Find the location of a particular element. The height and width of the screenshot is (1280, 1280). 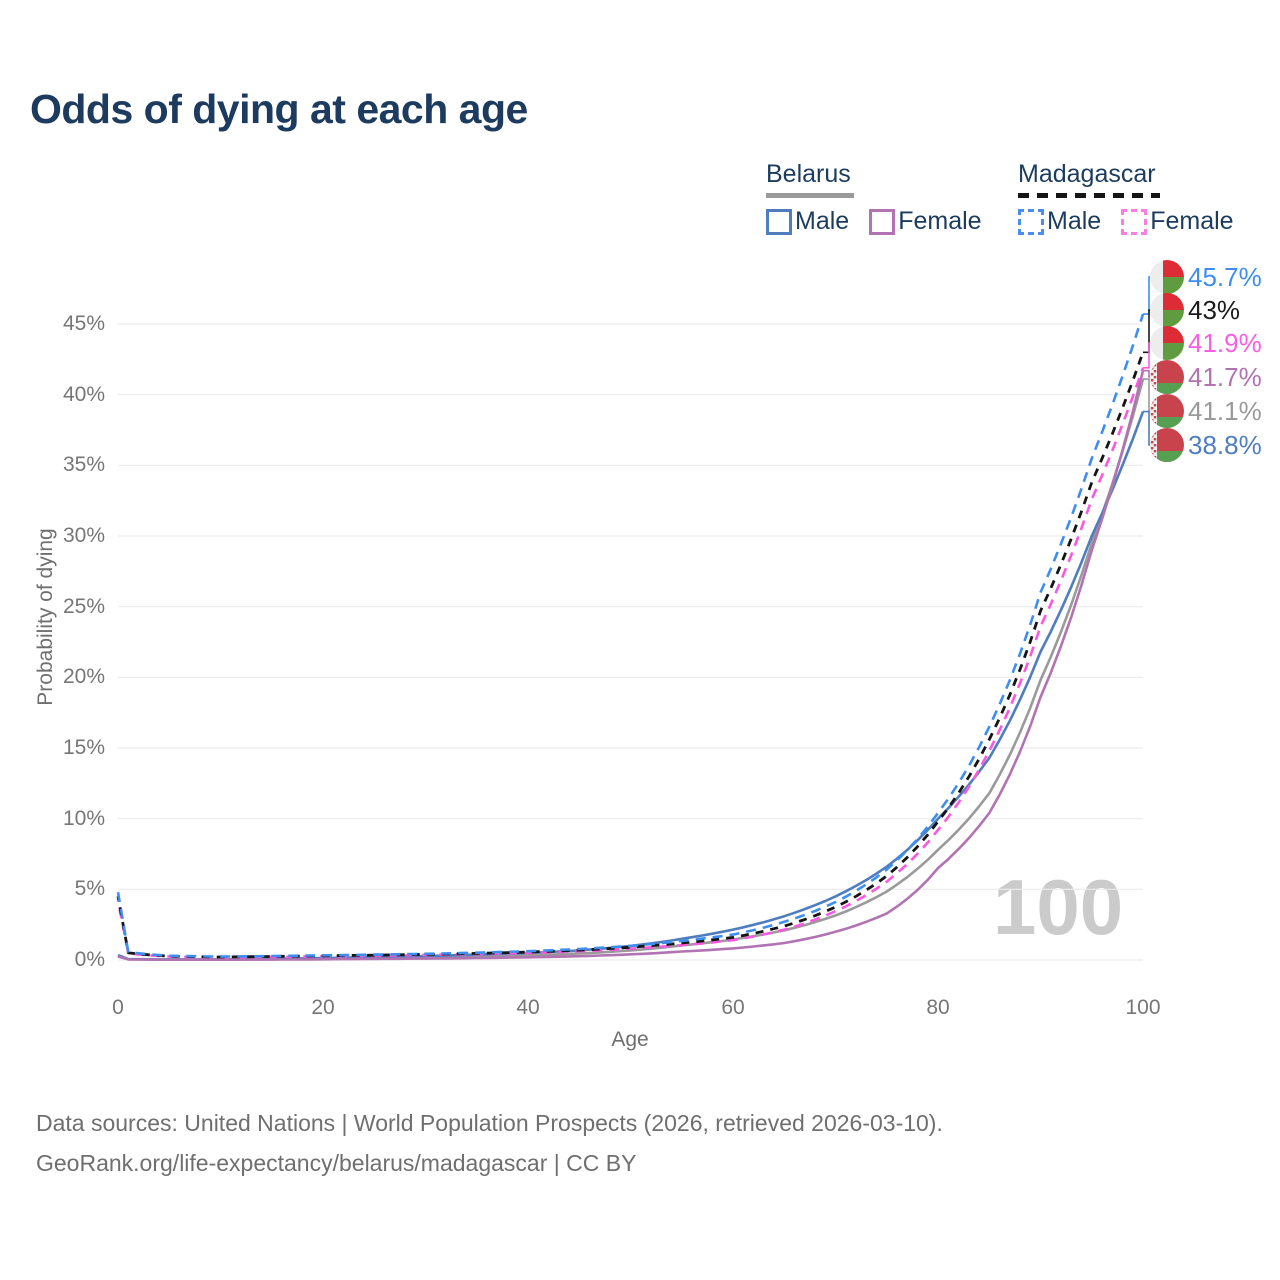

end-label-belarus-male: 38.8% is located at coordinates (1206, 445).